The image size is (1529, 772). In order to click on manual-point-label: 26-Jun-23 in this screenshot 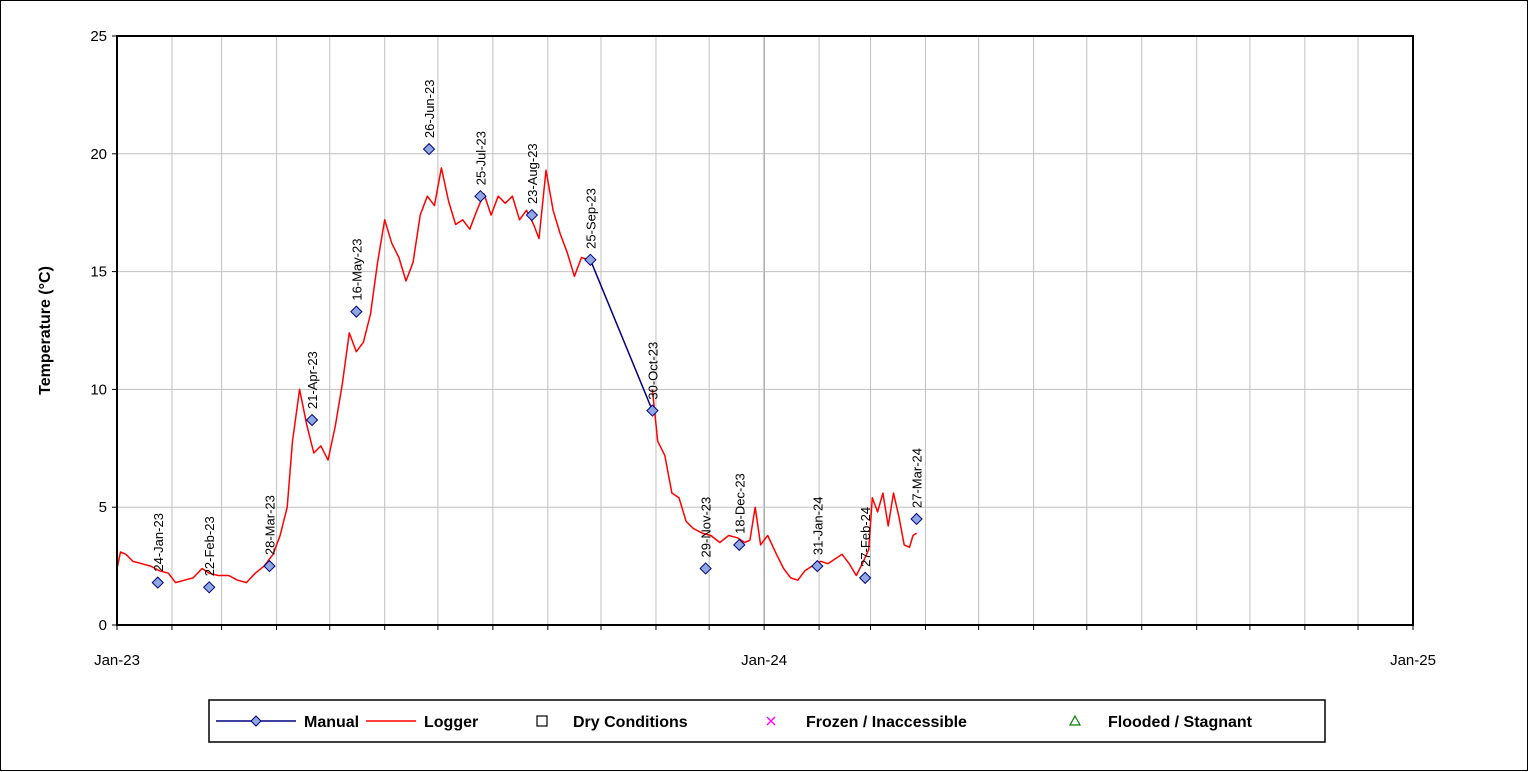, I will do `click(429, 109)`.